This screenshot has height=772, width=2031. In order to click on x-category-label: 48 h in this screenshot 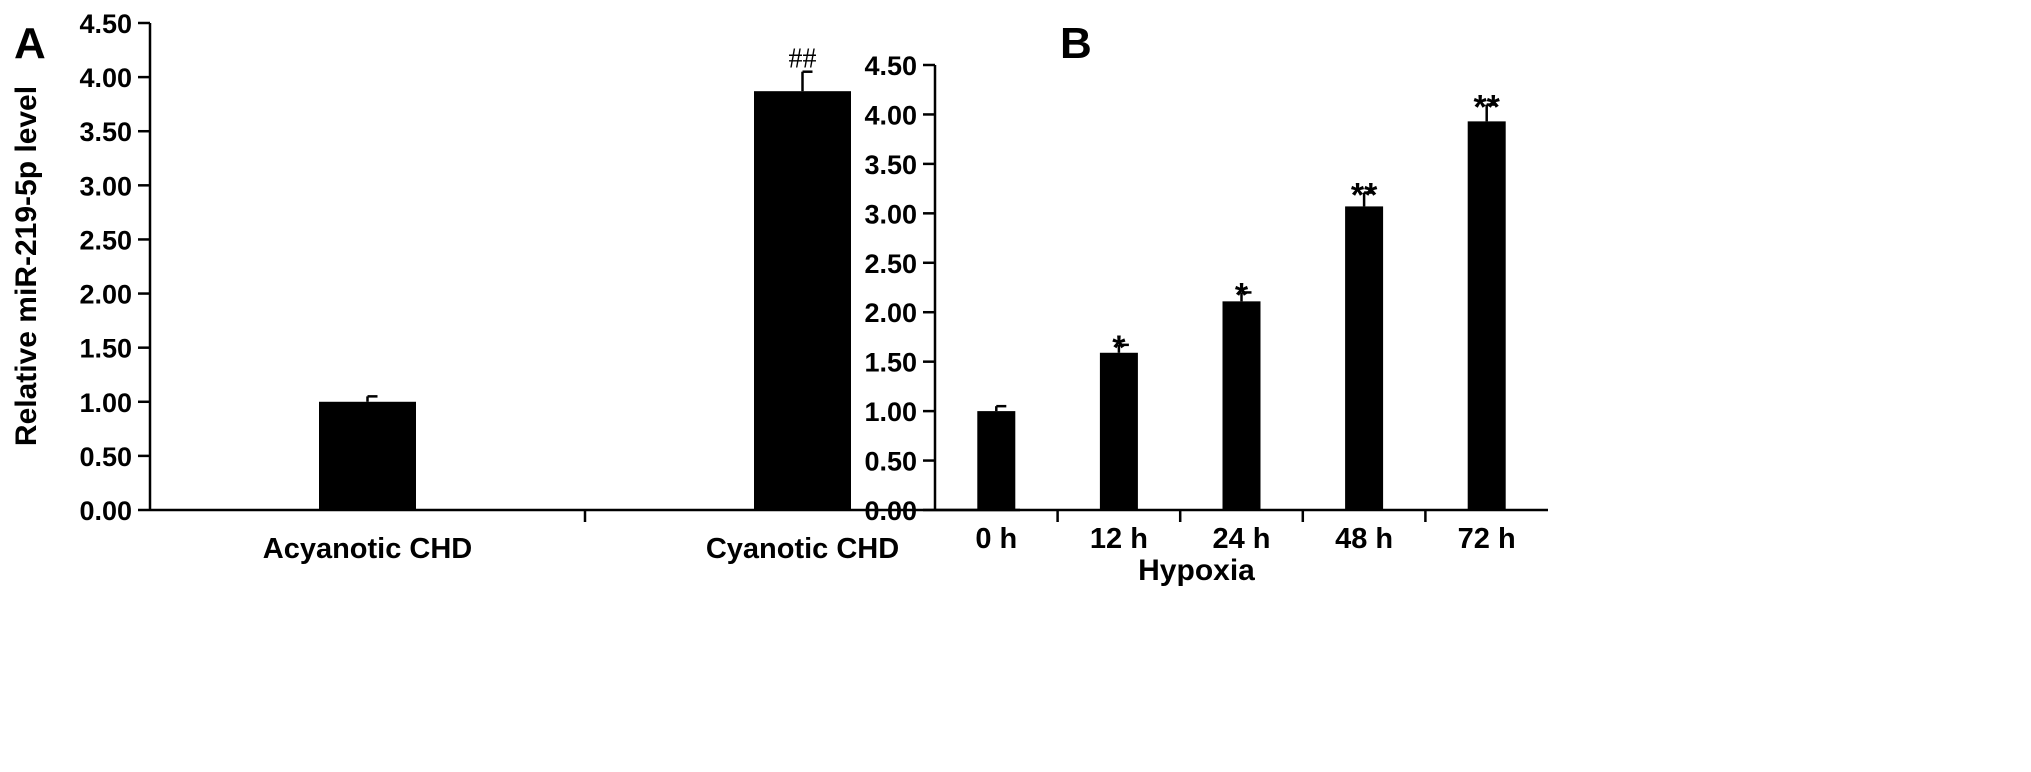, I will do `click(1364, 539)`.